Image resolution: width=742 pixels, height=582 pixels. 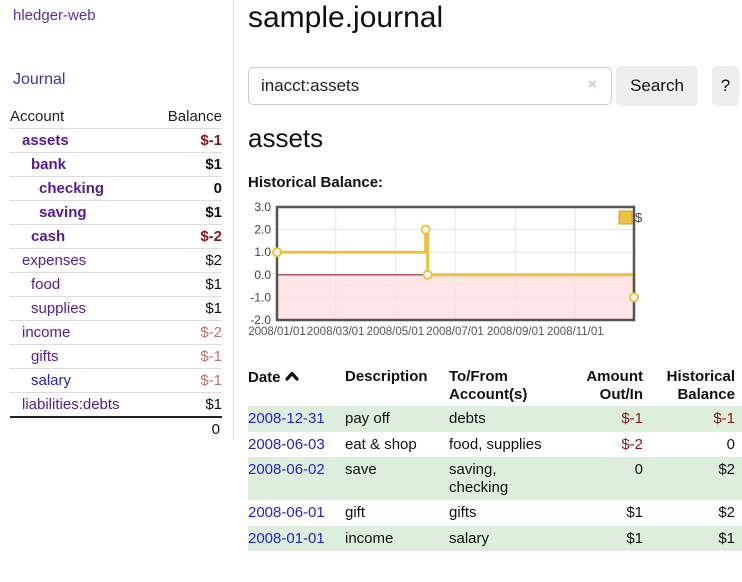 What do you see at coordinates (116, 428) in the screenshot?
I see `accounts-total-row: 0` at bounding box center [116, 428].